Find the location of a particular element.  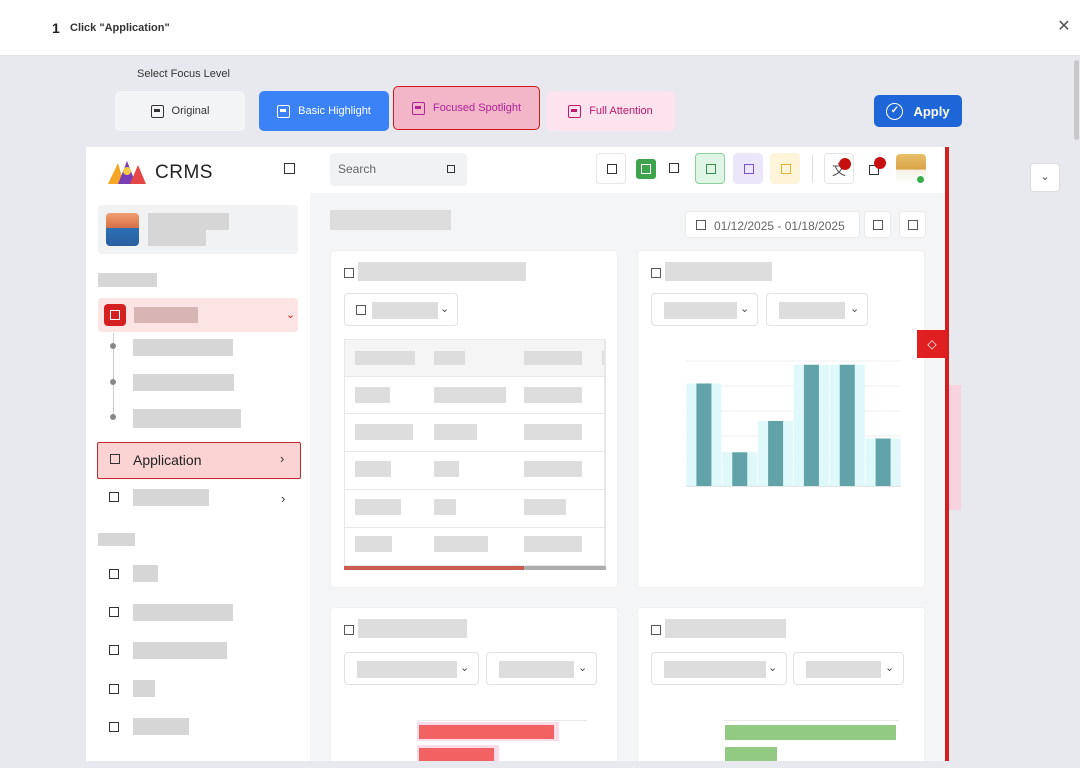

sidebar-item-expanded: ⌄ is located at coordinates (198, 315).